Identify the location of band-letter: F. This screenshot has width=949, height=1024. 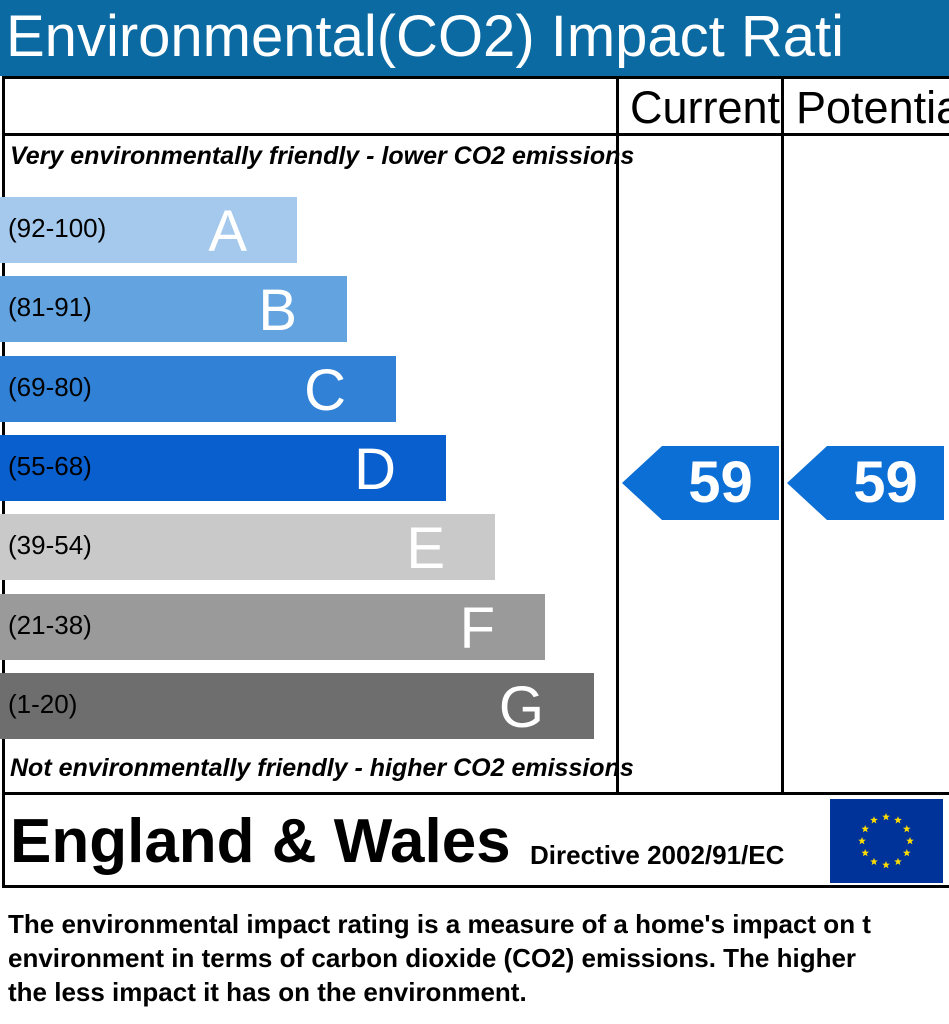
(477, 628).